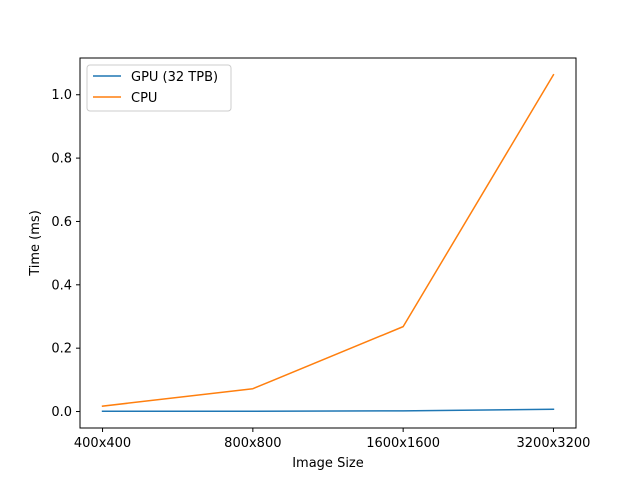 The width and height of the screenshot is (640, 480). I want to click on x-tick-label: 400x400, so click(102, 443).